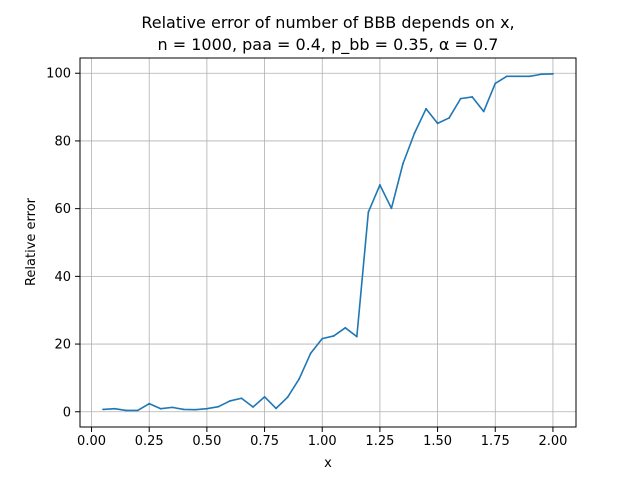 Image resolution: width=640 pixels, height=480 pixels. I want to click on y-axis-label: Relative error, so click(31, 241).